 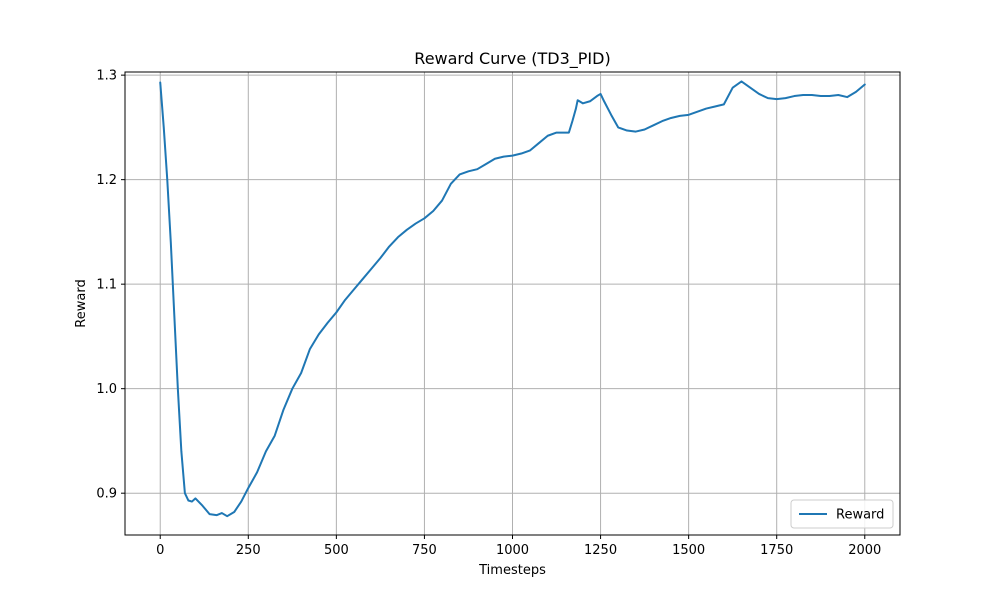 What do you see at coordinates (336, 550) in the screenshot?
I see `x-tick-label: 500` at bounding box center [336, 550].